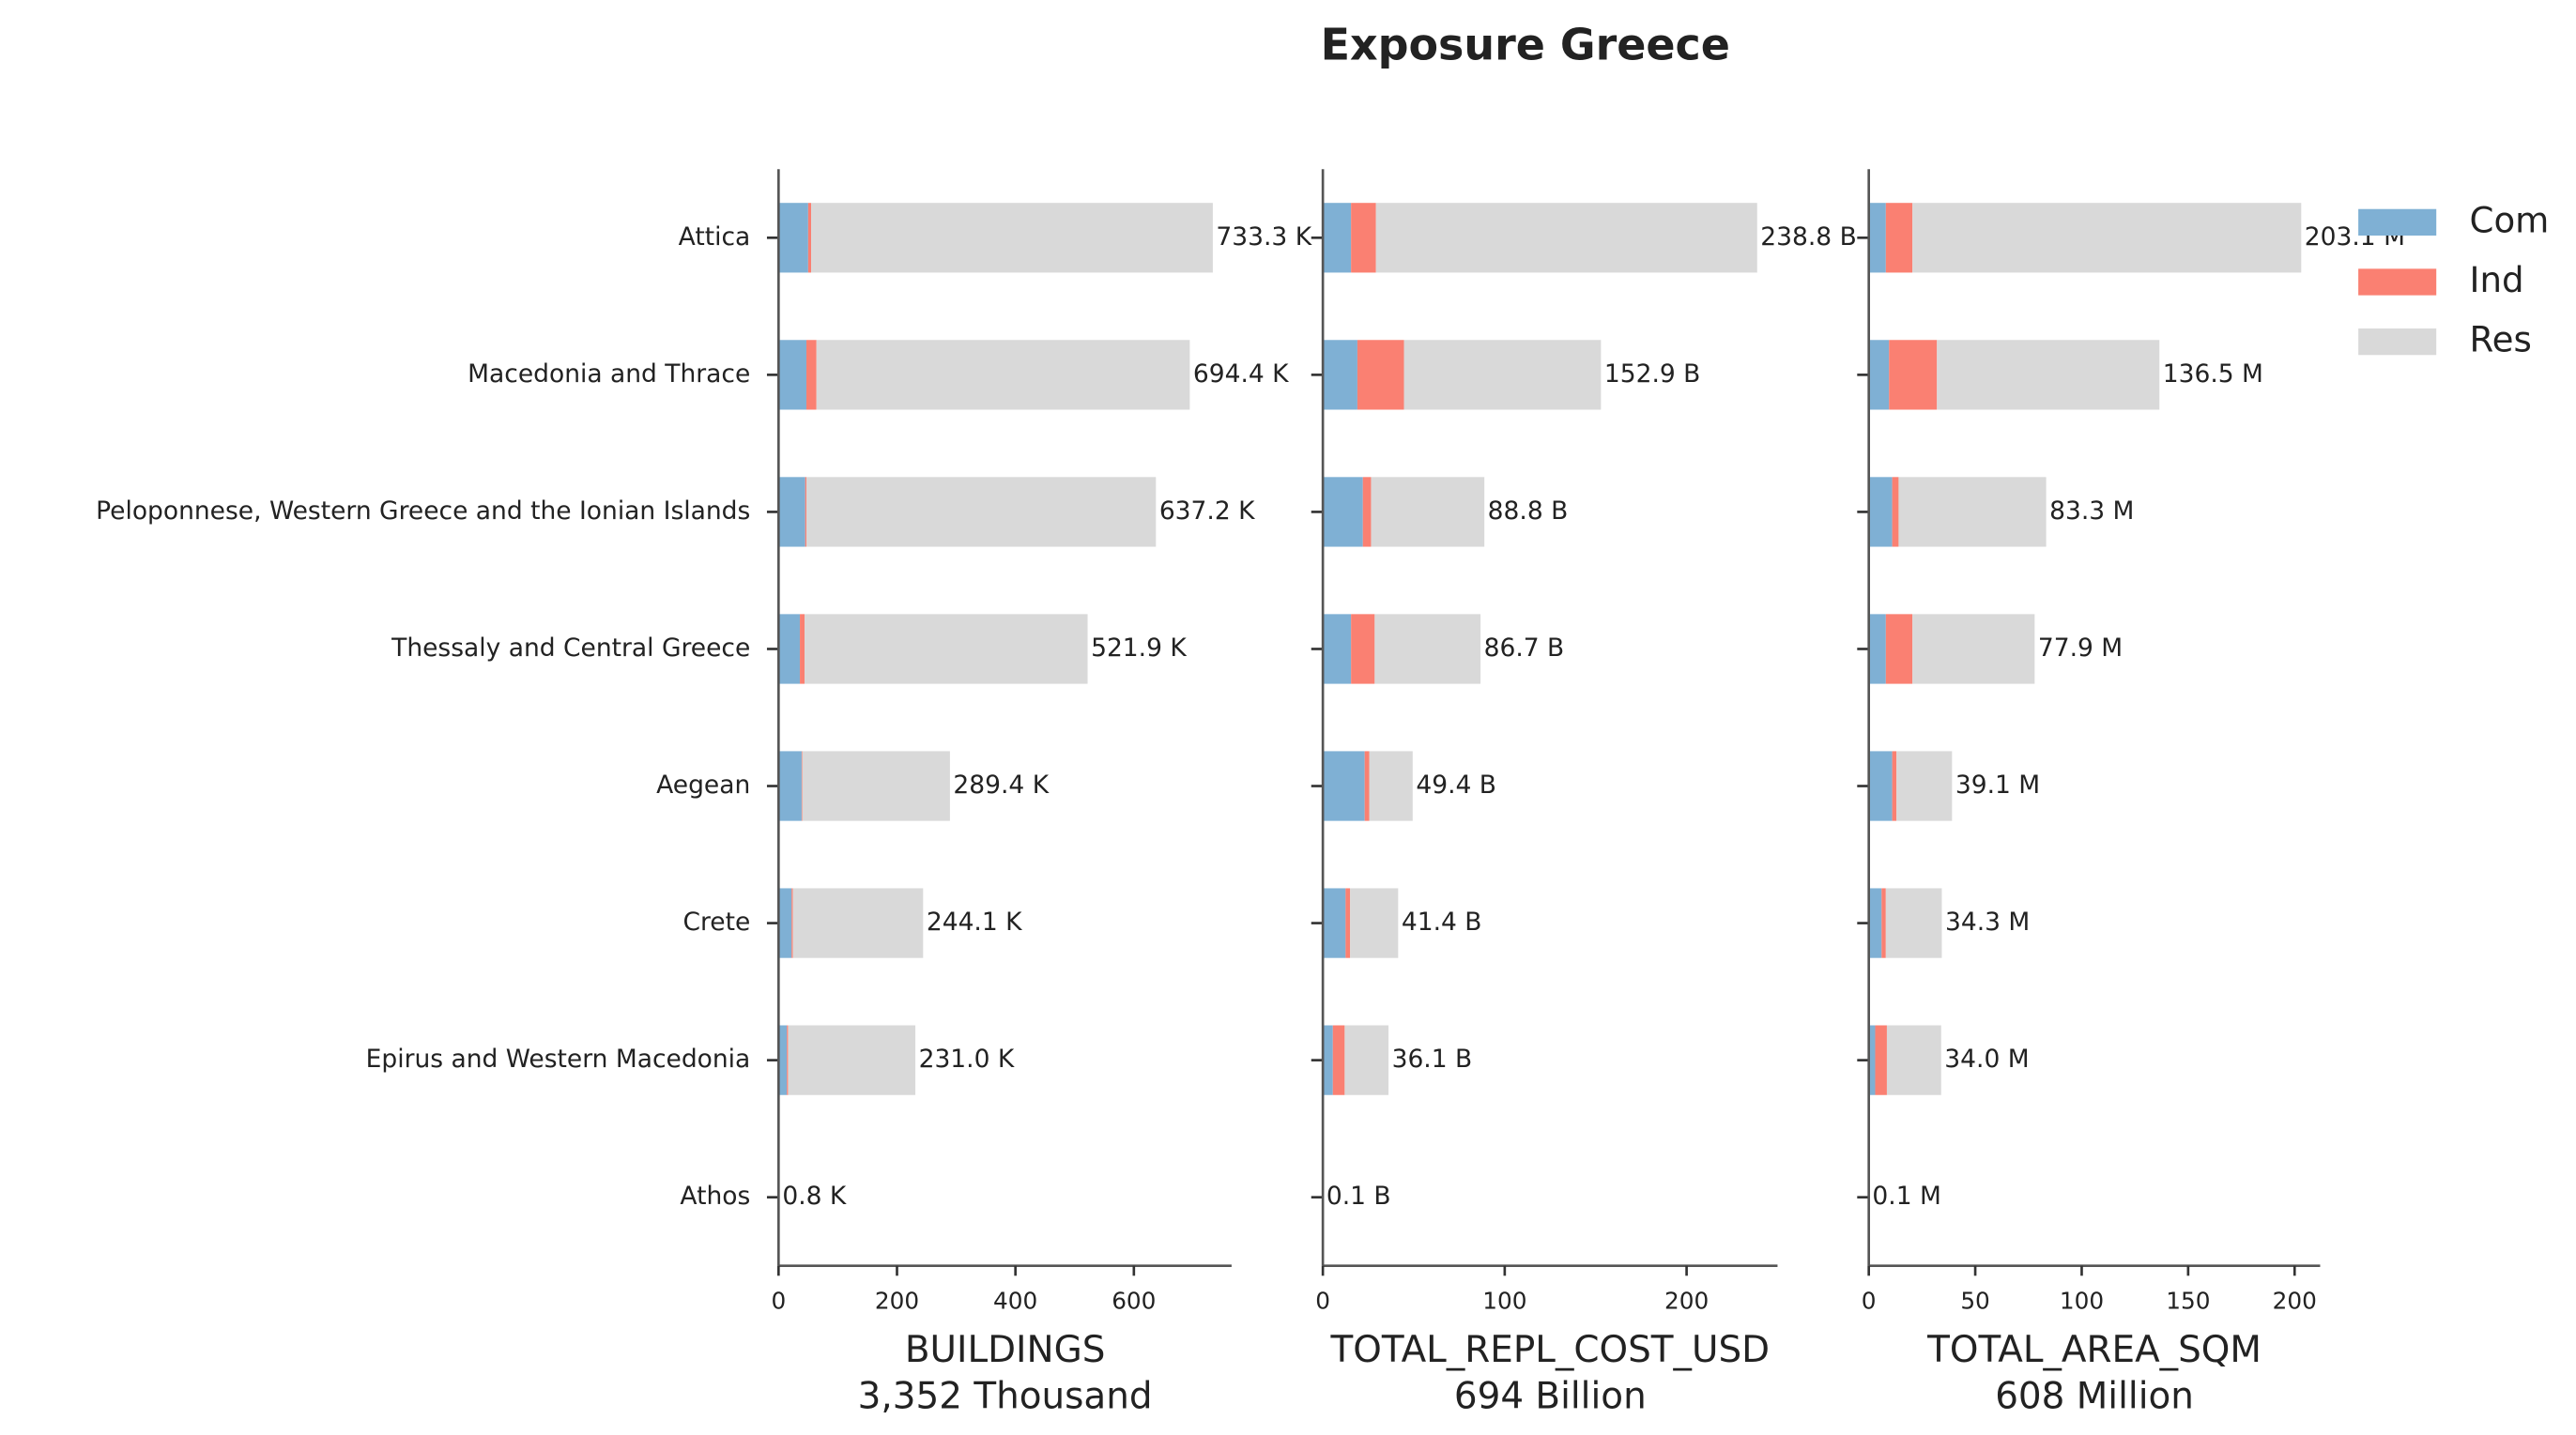 The image size is (2576, 1435). I want to click on value-label: 36.1 B, so click(1432, 1059).